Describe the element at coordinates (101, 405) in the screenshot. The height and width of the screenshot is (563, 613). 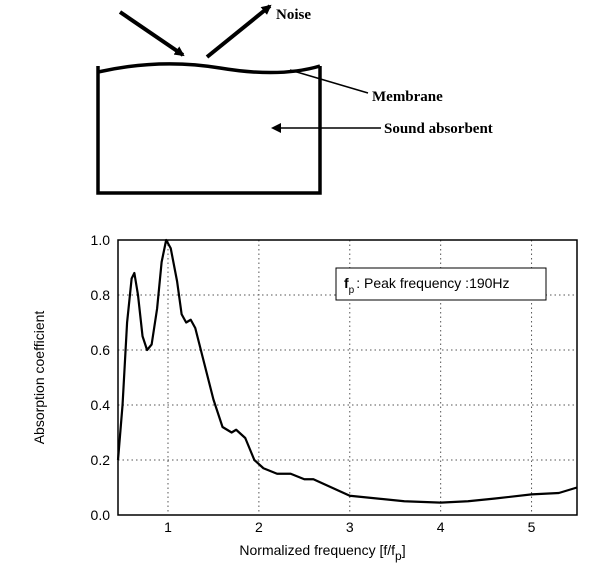
I see `y-tick-label: 0.4` at that location.